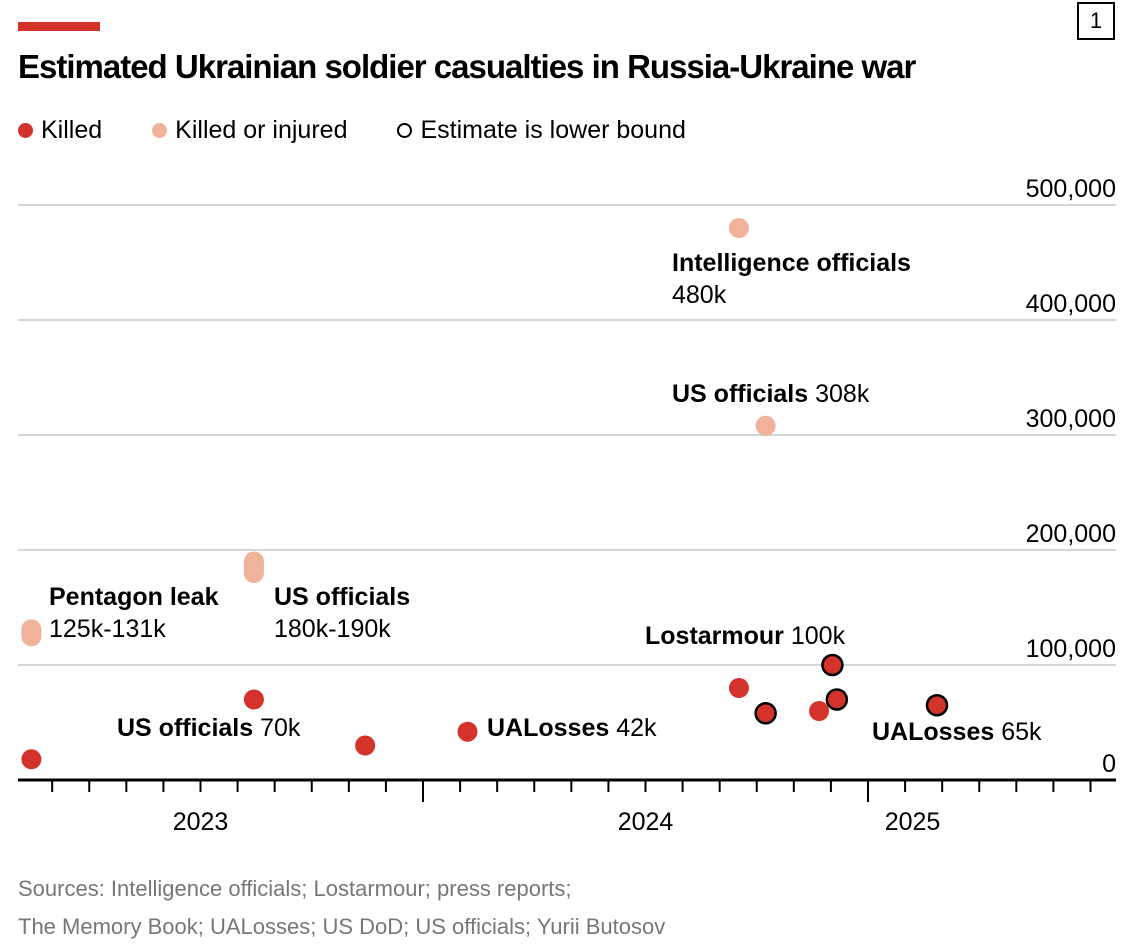  Describe the element at coordinates (553, 130) in the screenshot. I see `legend-label: Estimate is lower bound` at that location.